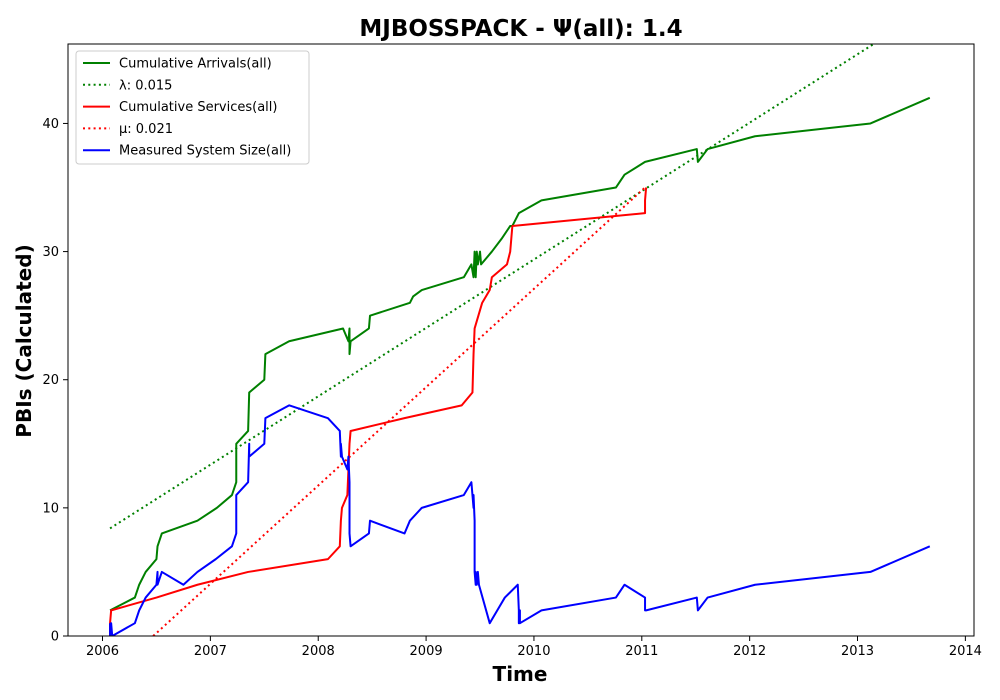 The image size is (1000, 700). Describe the element at coordinates (198, 107) in the screenshot. I see `legend-label-2: Cumulative Services(all)` at that location.